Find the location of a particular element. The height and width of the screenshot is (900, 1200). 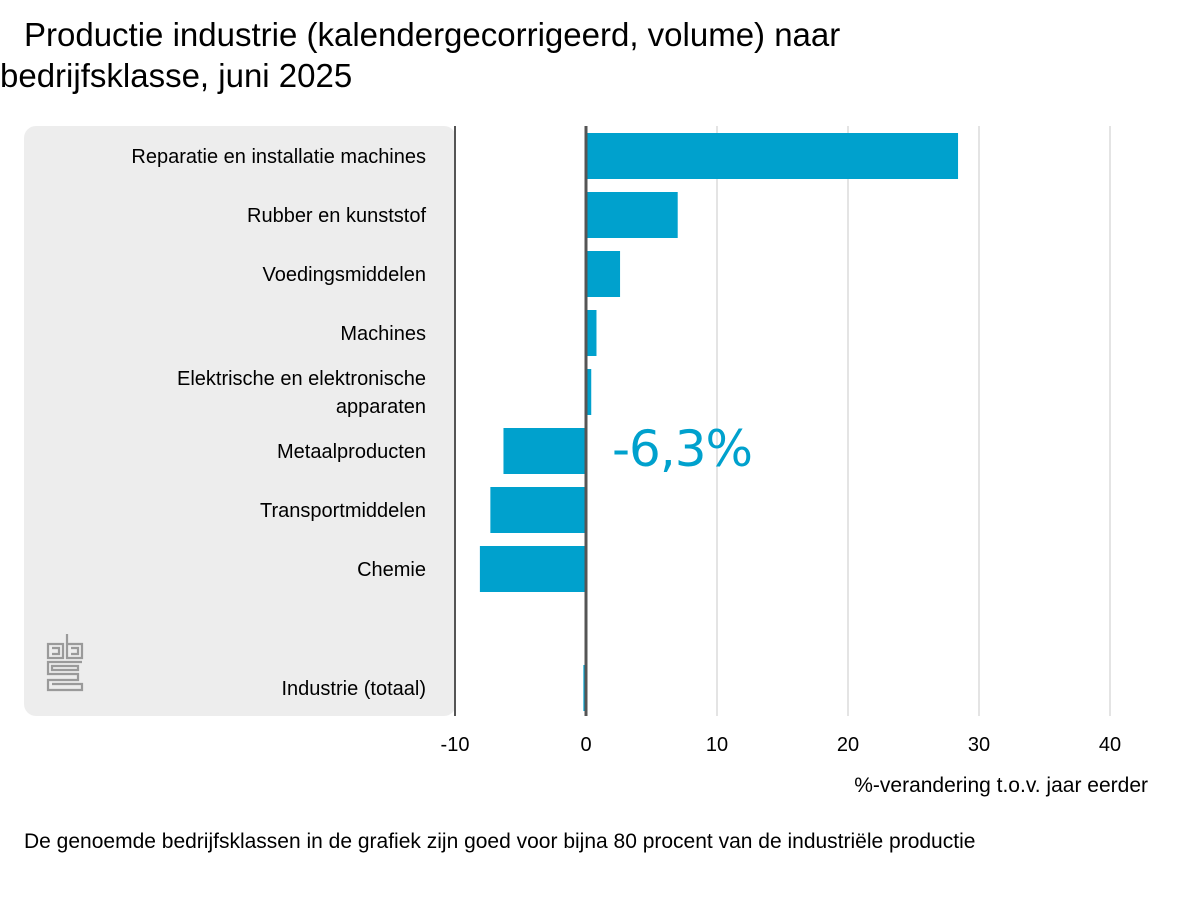

category-label: Voedingsmiddelen is located at coordinates (344, 275).